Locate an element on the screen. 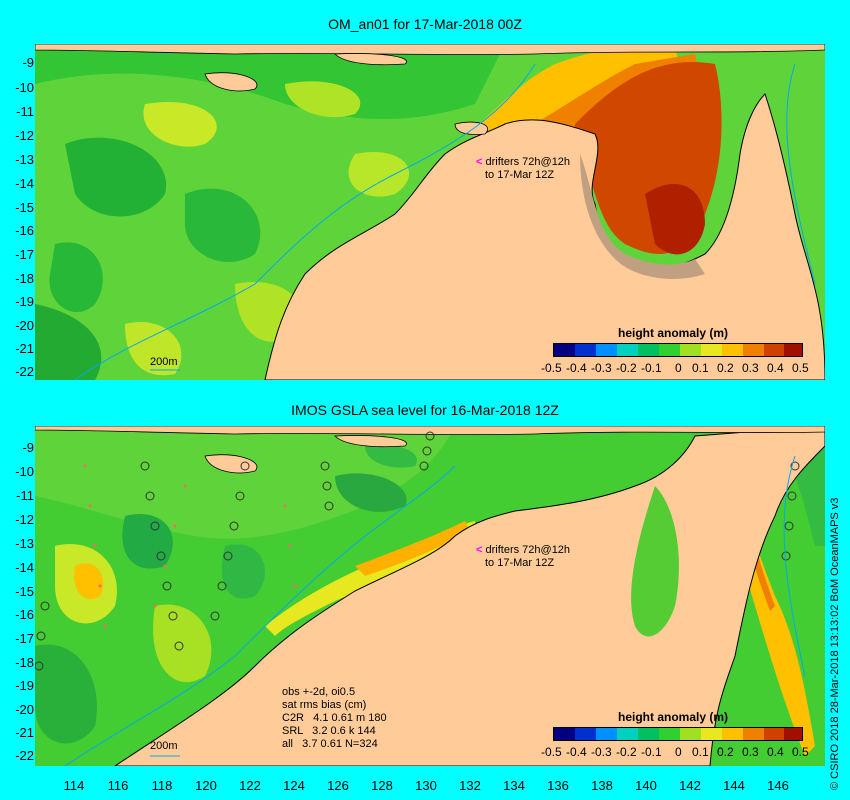 Image resolution: width=850 pixels, height=800 pixels. bottom-map-title: IMOS GSLA sea level for 16-Mar-2018 12Z is located at coordinates (425, 410).